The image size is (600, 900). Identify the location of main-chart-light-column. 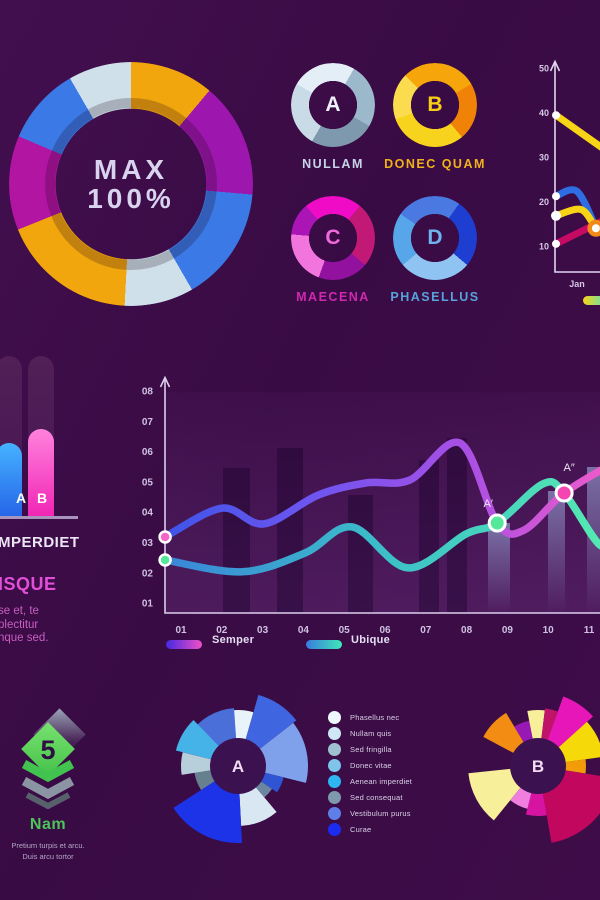
(499, 568).